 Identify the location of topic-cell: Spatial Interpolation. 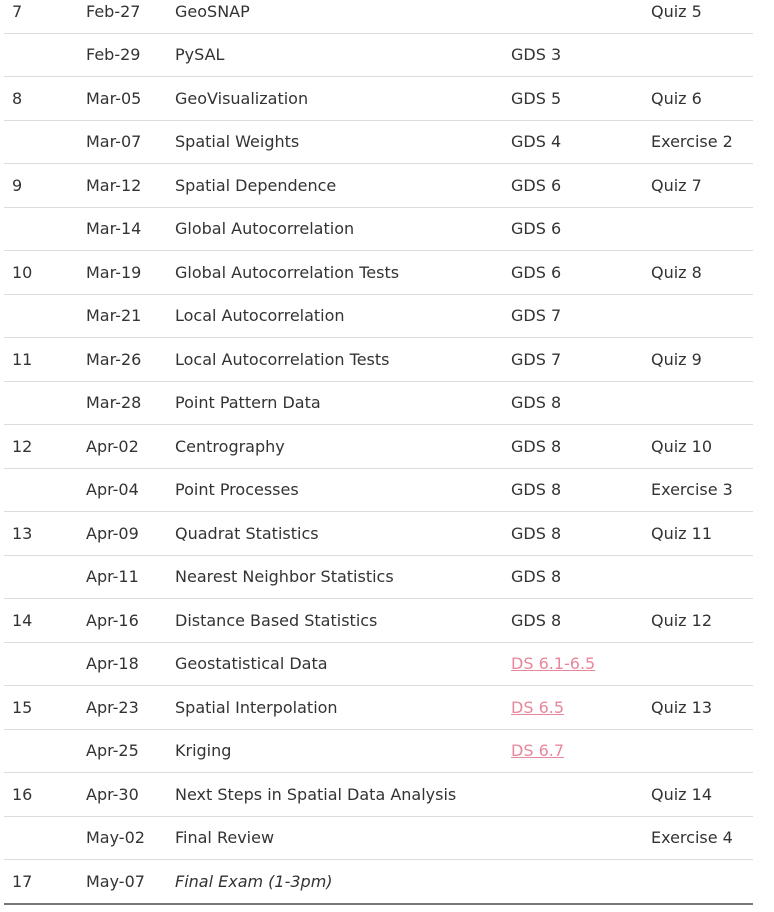
(335, 707).